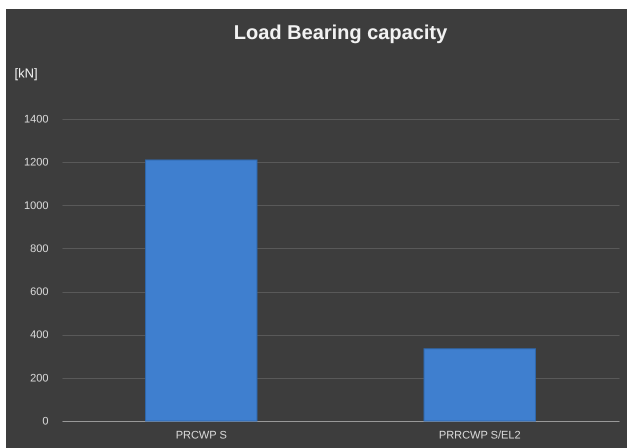  Describe the element at coordinates (36, 206) in the screenshot. I see `y-tick-label: 1000` at that location.